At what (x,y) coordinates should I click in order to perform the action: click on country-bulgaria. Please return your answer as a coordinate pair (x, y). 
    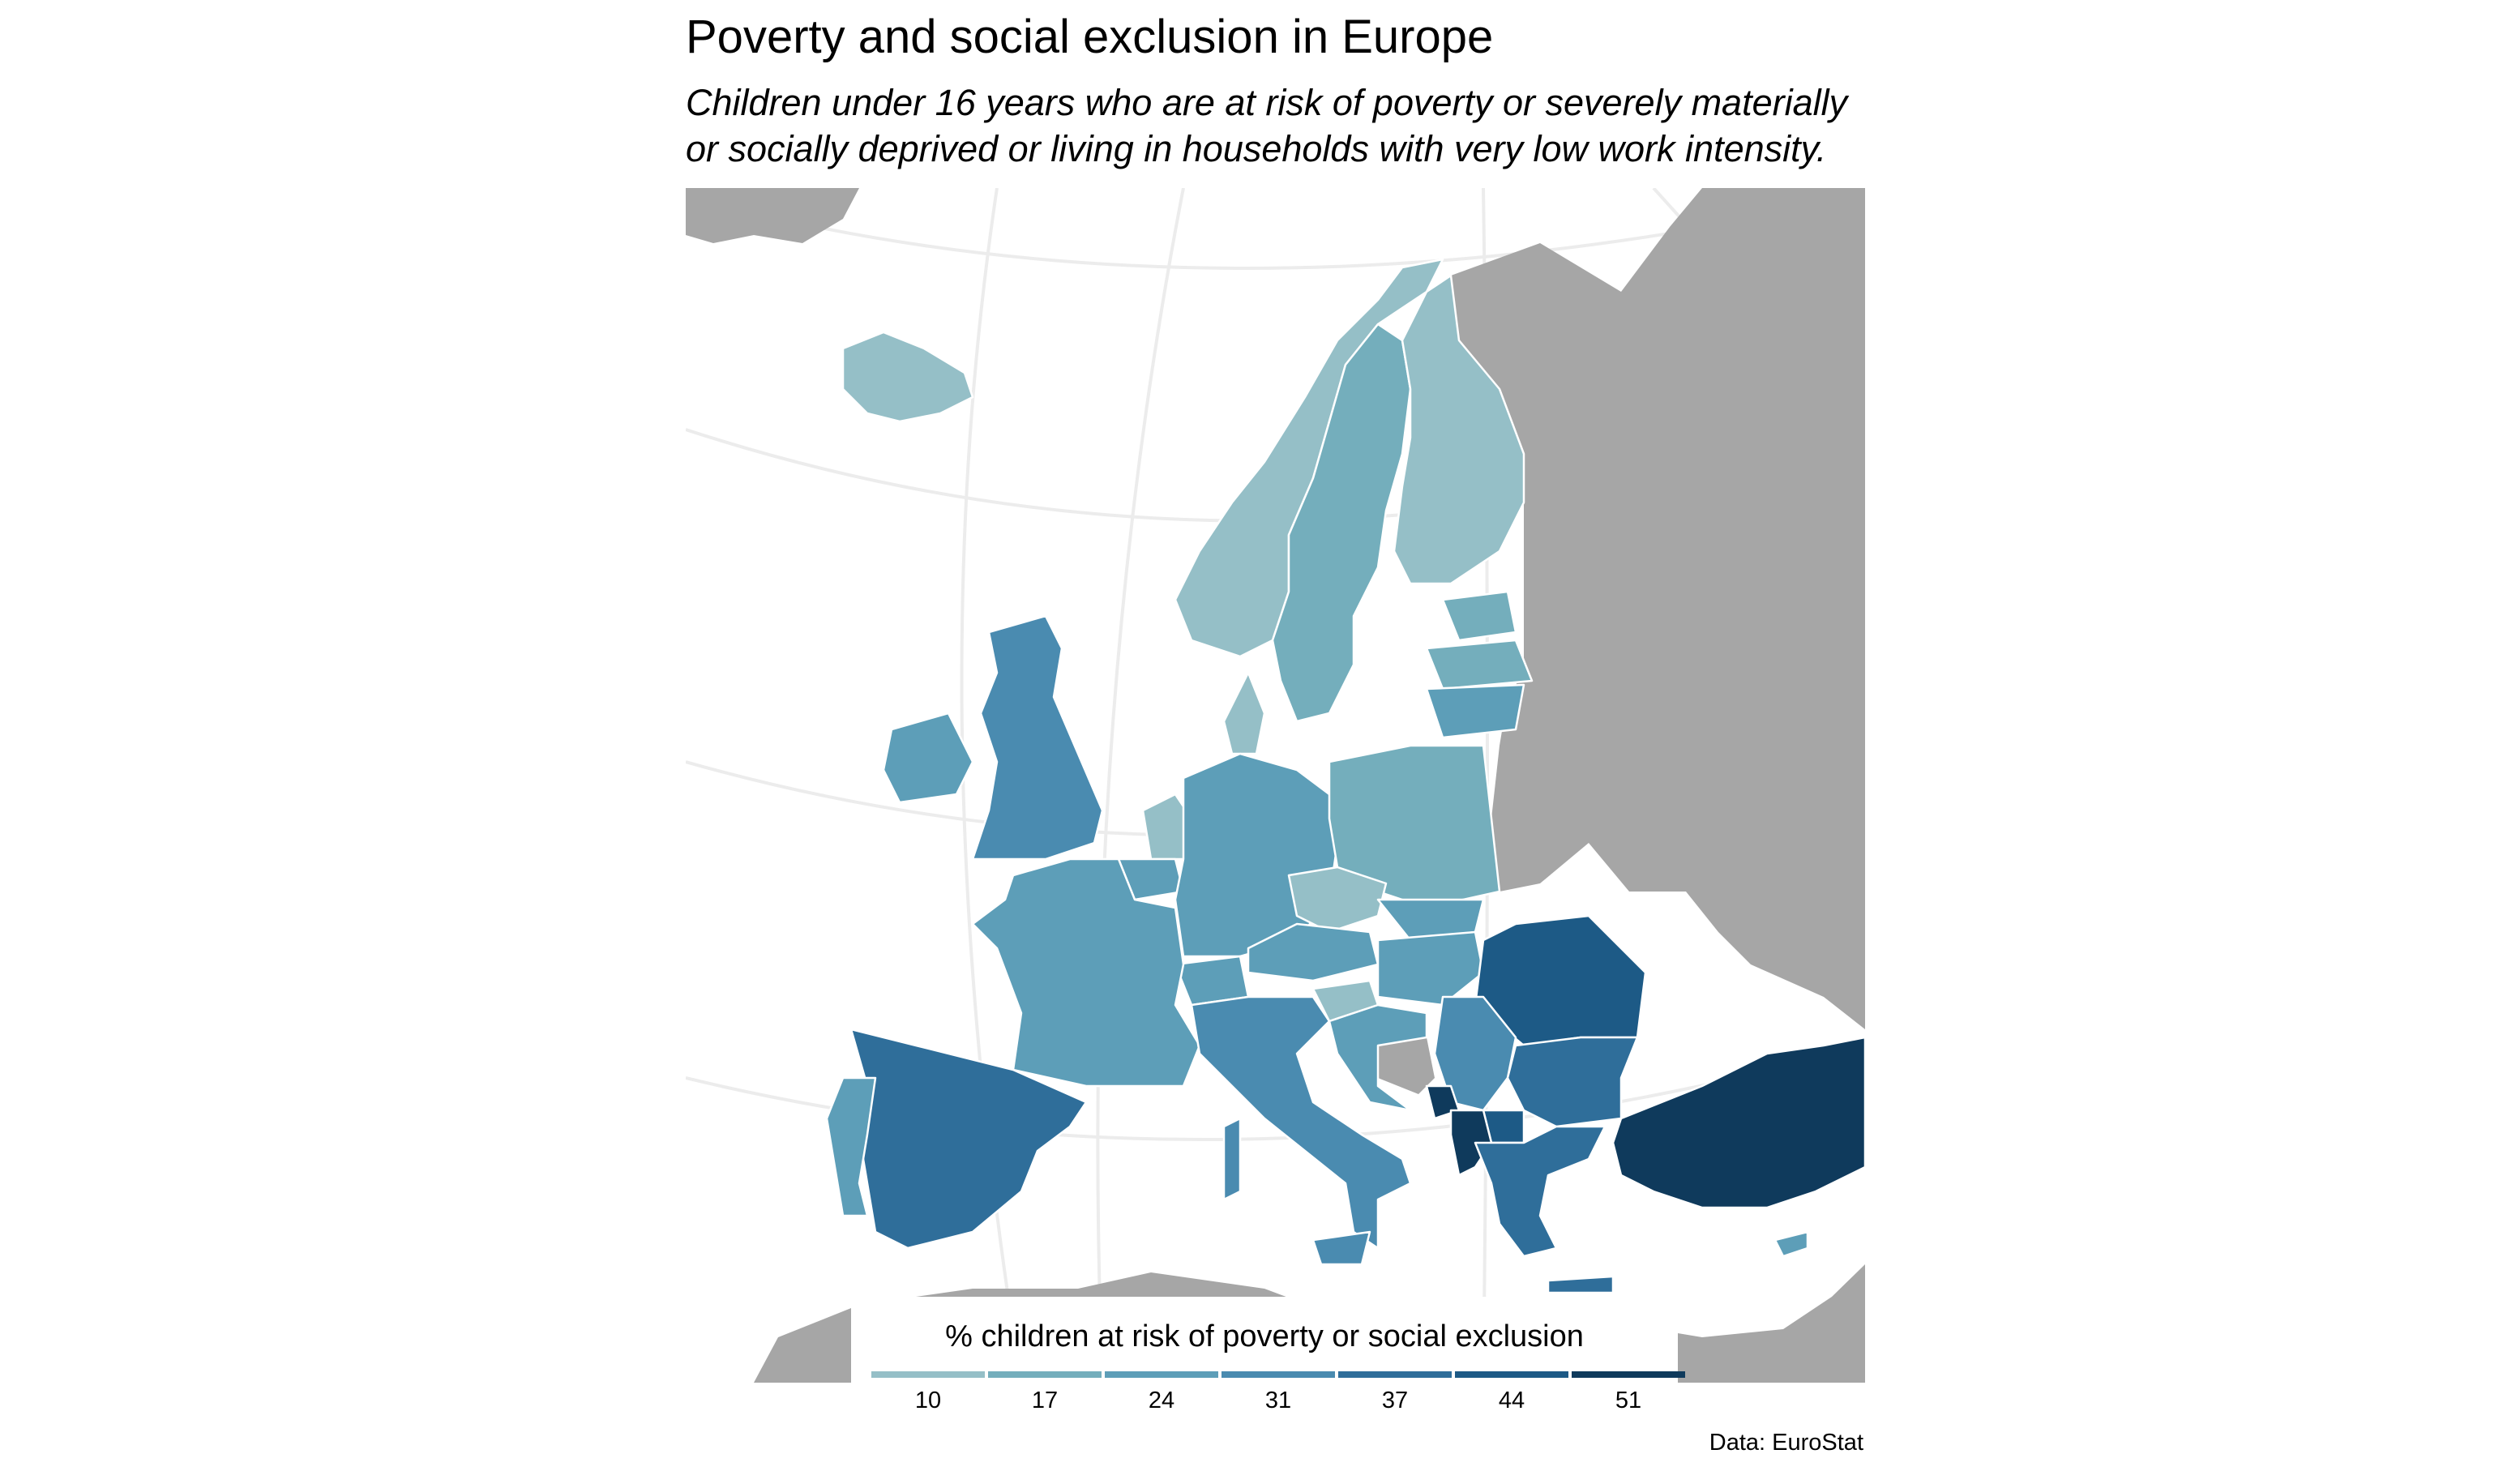
    Looking at the image, I should click on (1572, 1082).